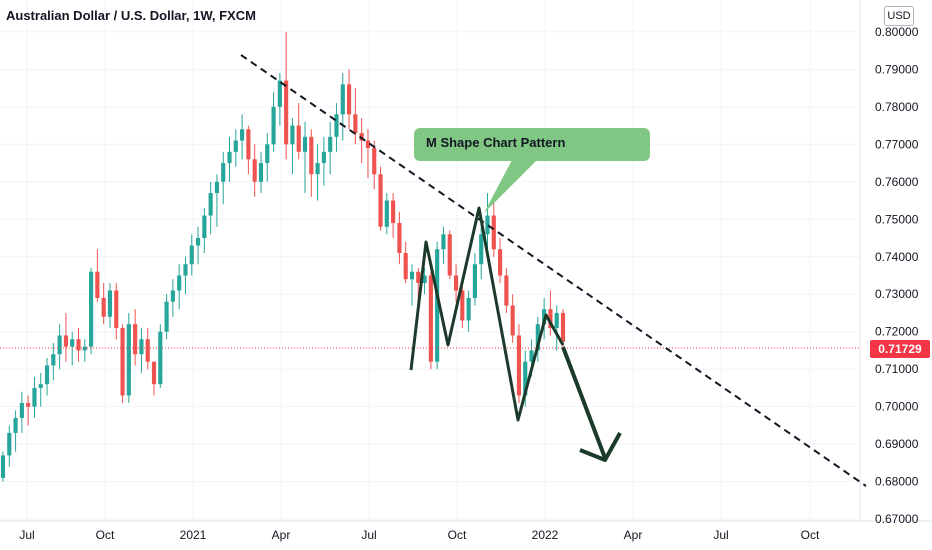 The image size is (932, 550). What do you see at coordinates (591, 404) in the screenshot?
I see `down-arrow` at bounding box center [591, 404].